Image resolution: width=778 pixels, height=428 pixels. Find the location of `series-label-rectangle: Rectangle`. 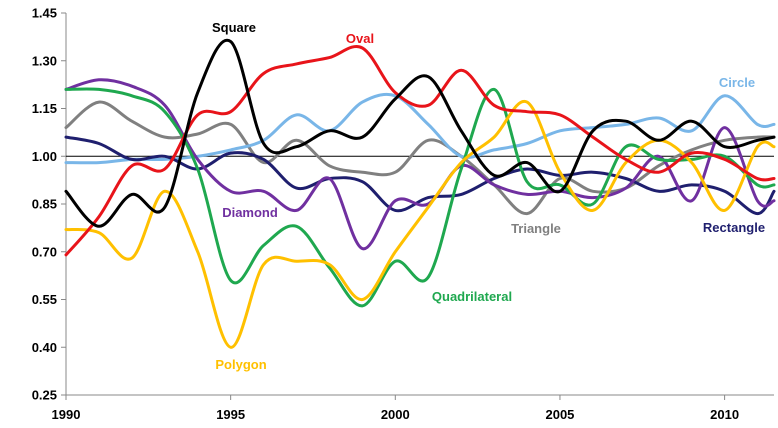

series-label-rectangle: Rectangle is located at coordinates (734, 227).